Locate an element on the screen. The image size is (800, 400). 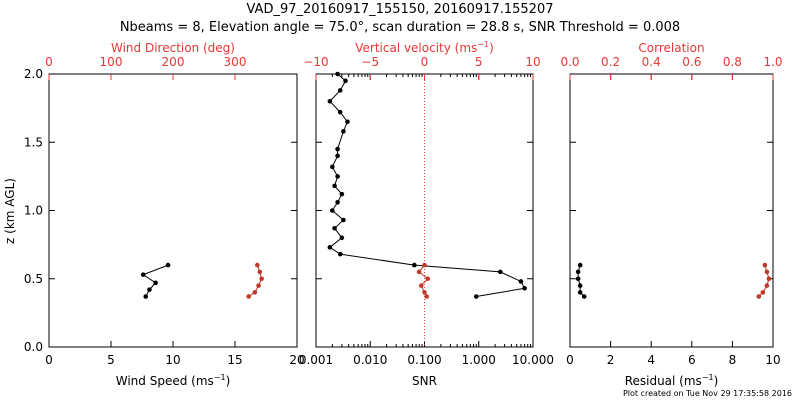
top-tick-label: 0.0 is located at coordinates (569, 62).